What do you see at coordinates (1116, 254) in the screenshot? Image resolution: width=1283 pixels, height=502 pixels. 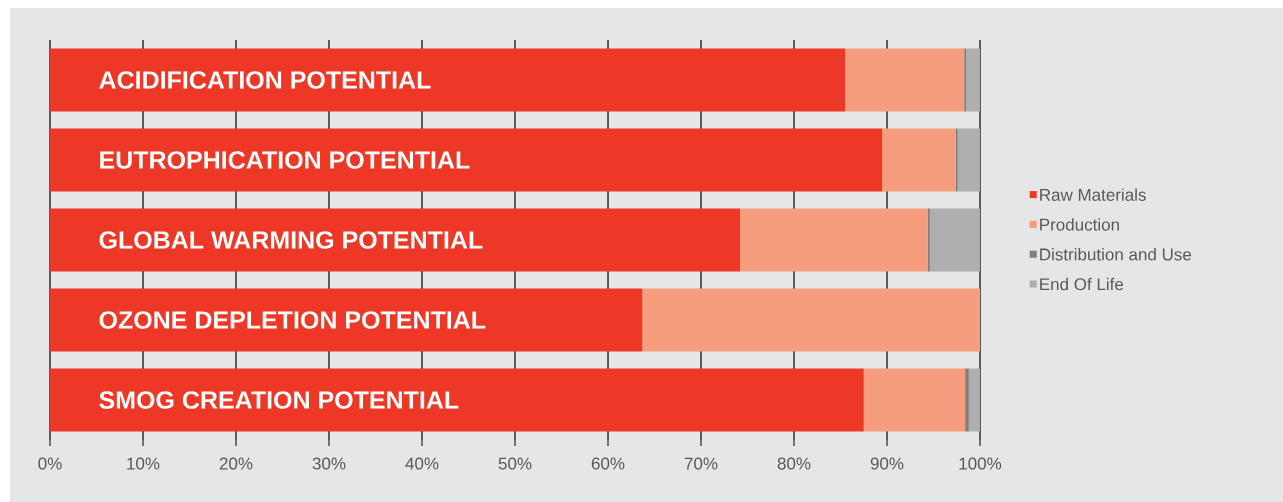 I see `legend-label: Distribution and Use` at bounding box center [1116, 254].